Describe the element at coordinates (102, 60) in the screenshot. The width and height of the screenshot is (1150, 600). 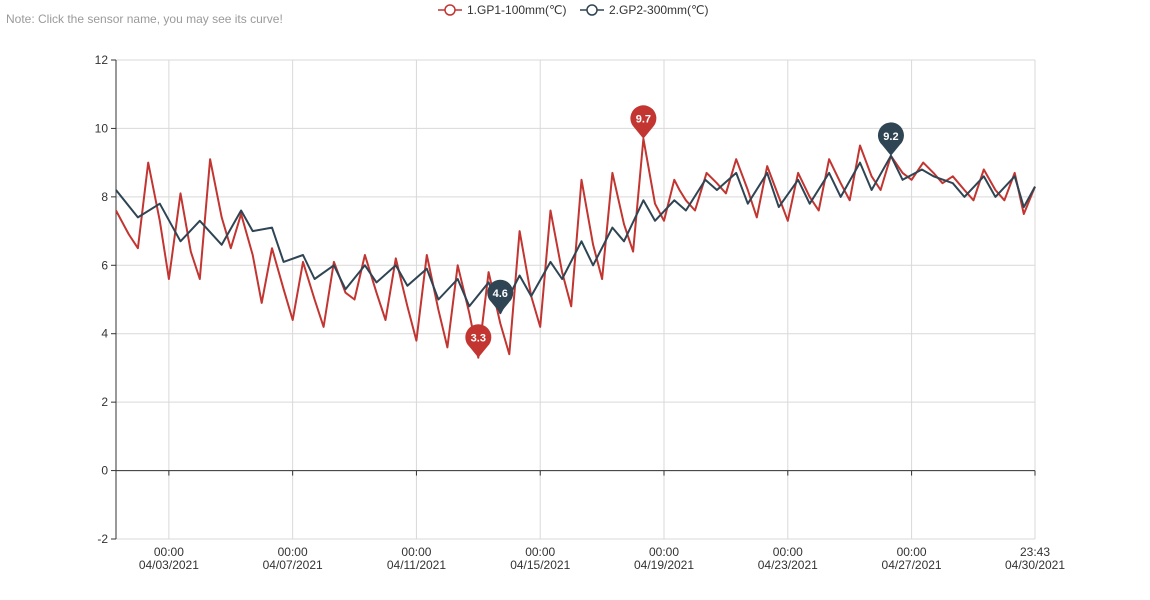
I see `y-tick-label: 12` at that location.